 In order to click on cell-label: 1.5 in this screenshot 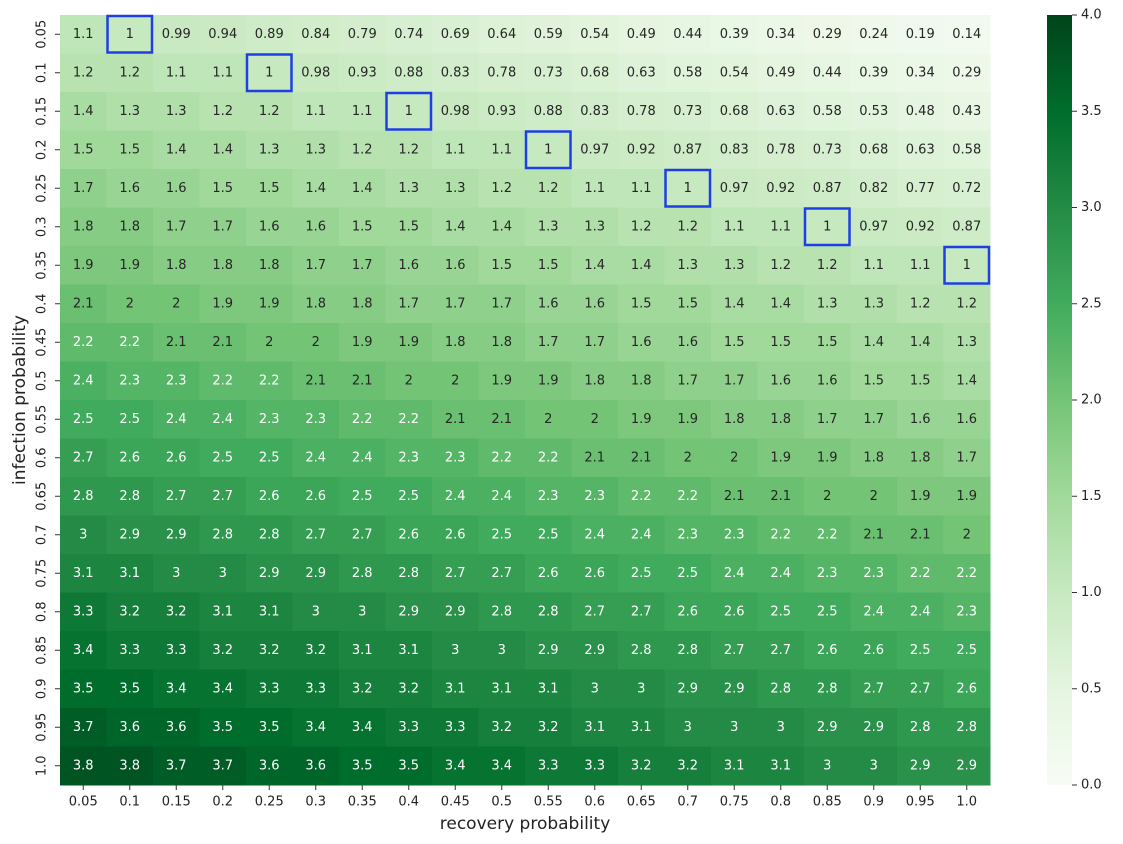, I will do `click(827, 342)`.